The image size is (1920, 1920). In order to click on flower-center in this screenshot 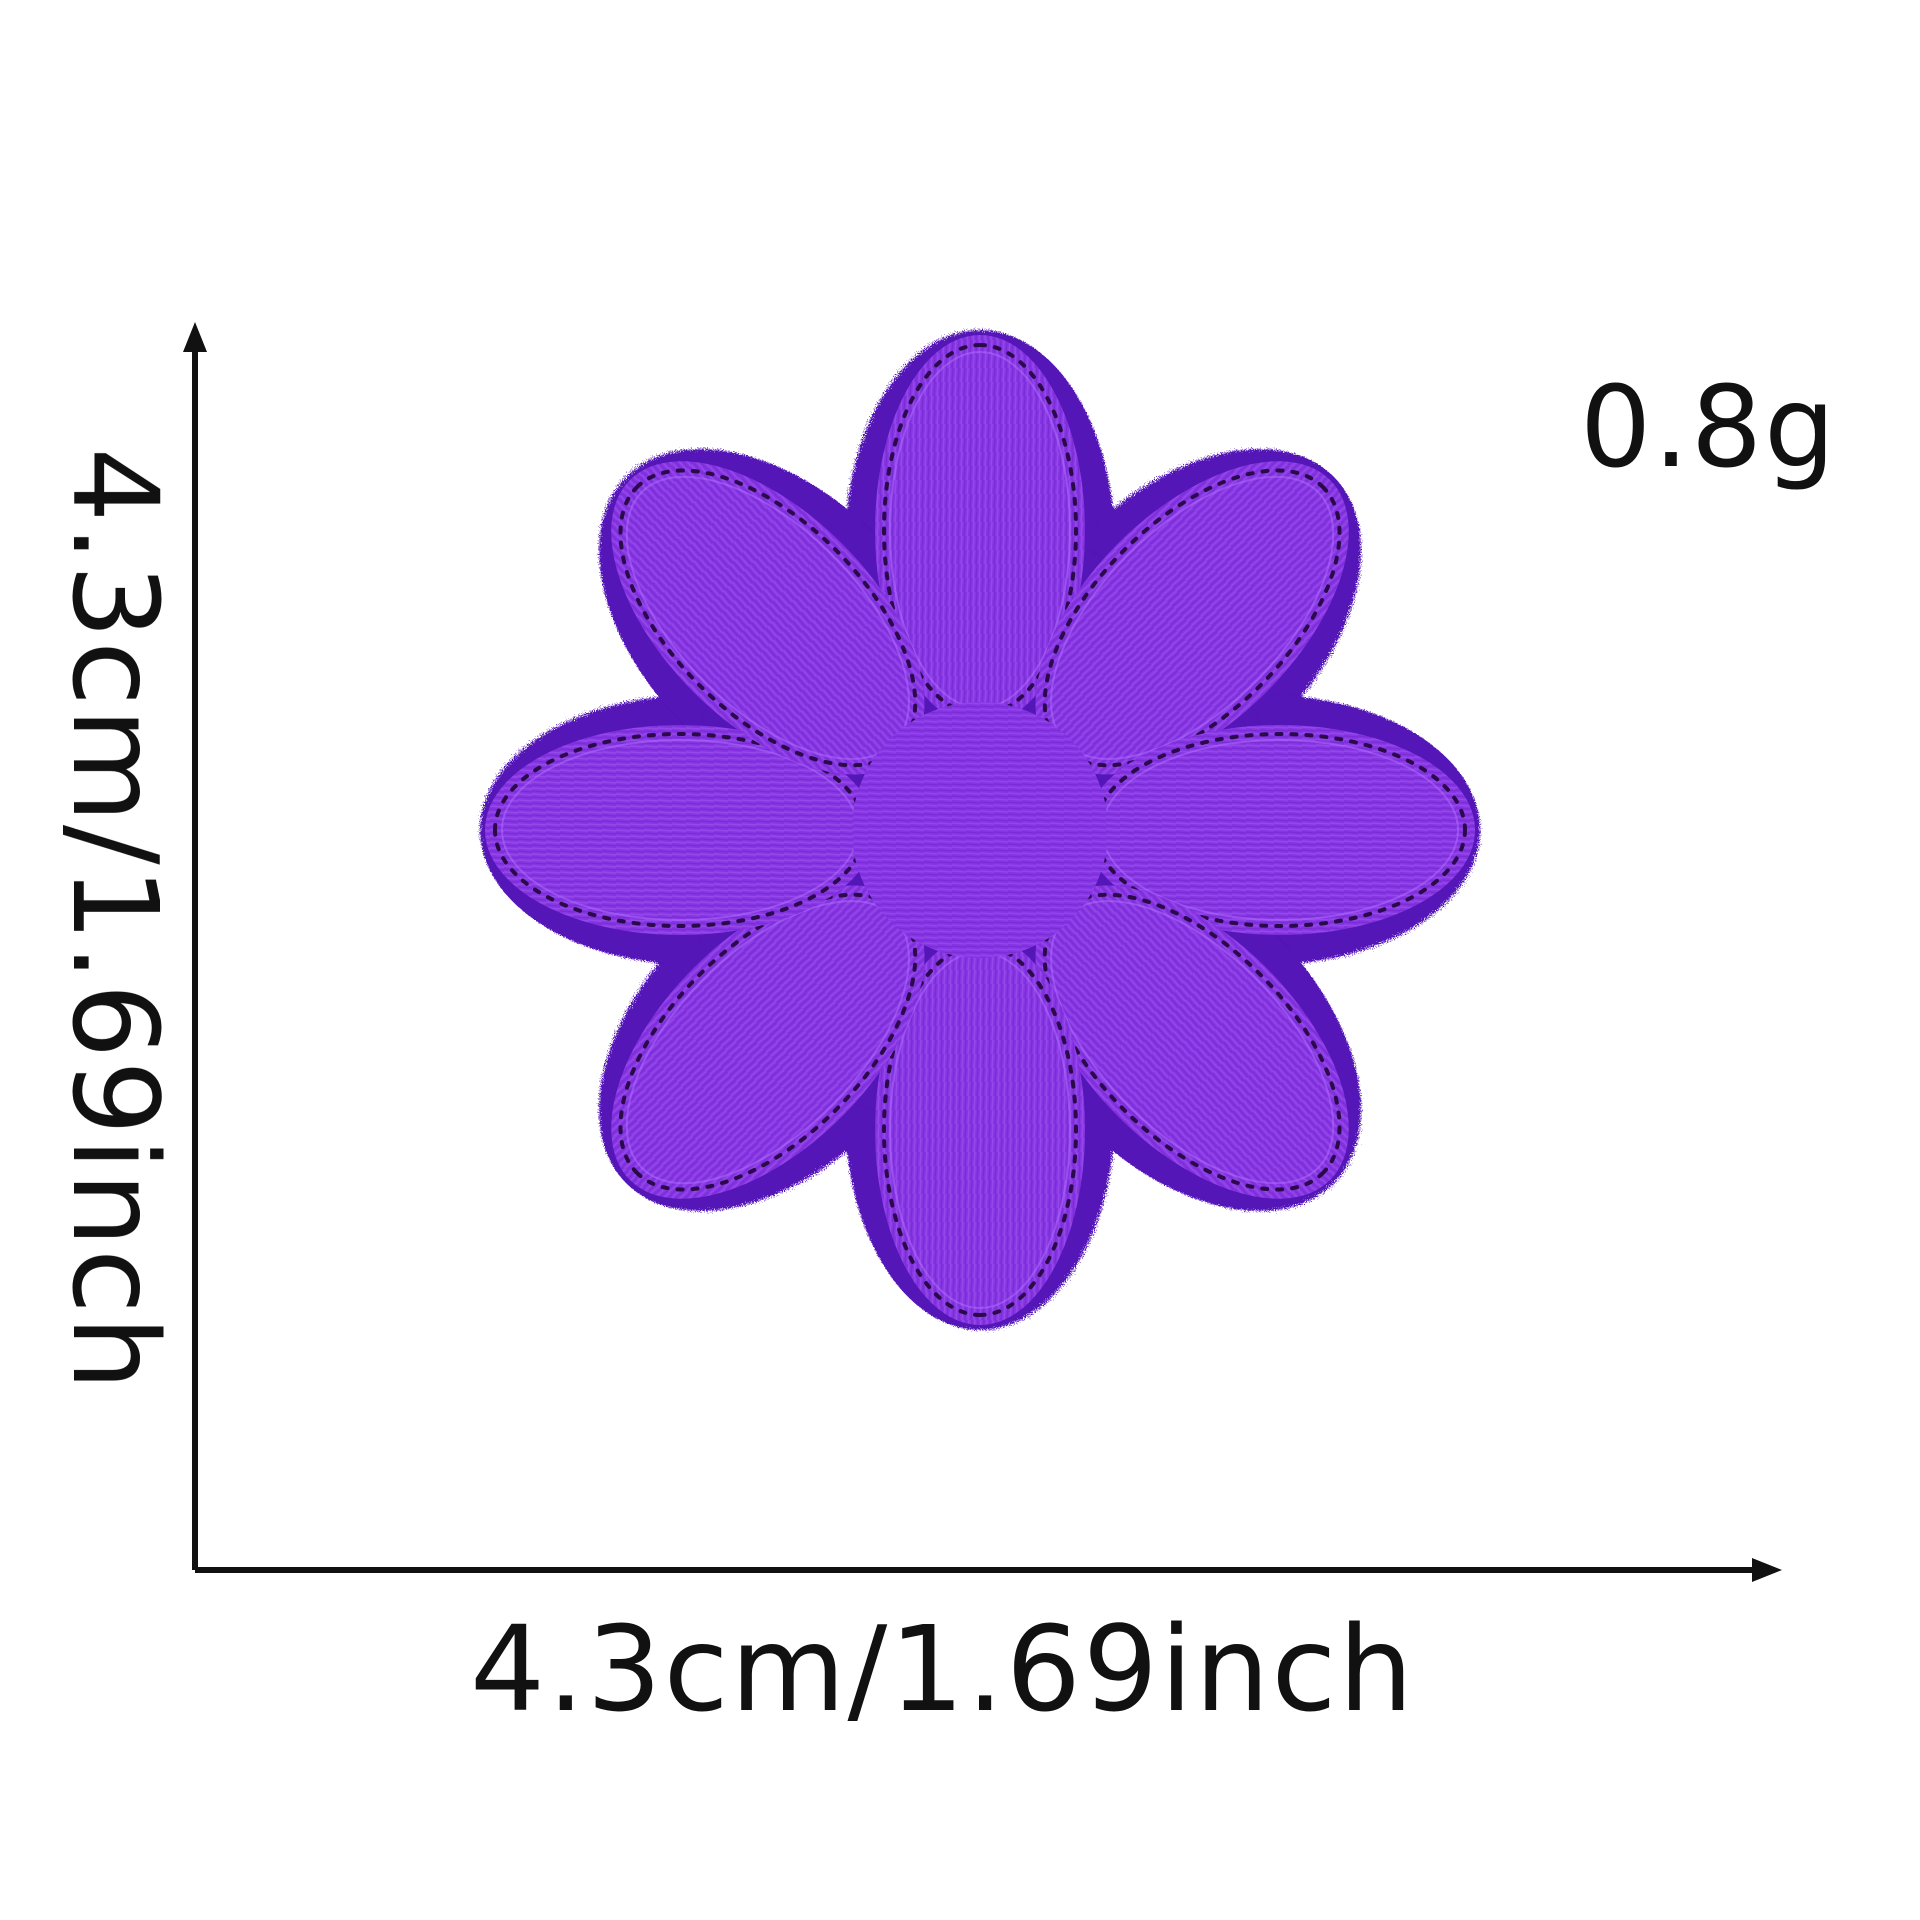, I will do `click(980, 830)`.